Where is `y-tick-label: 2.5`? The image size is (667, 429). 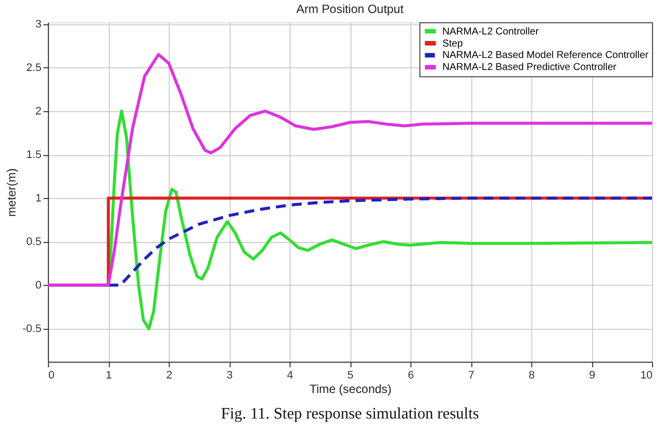 y-tick-label: 2.5 is located at coordinates (34, 68).